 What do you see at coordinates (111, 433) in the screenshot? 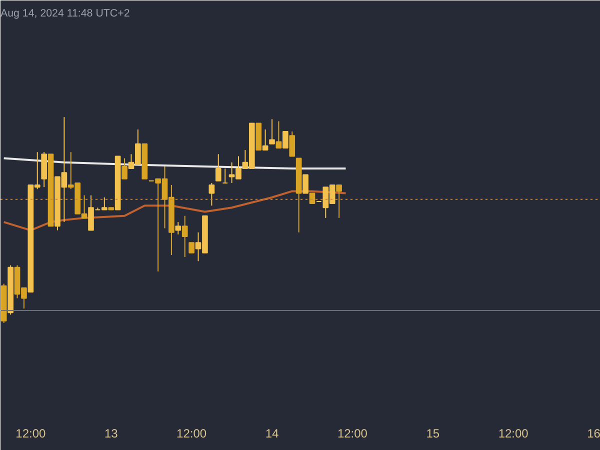
I see `x-tick-label: 13` at bounding box center [111, 433].